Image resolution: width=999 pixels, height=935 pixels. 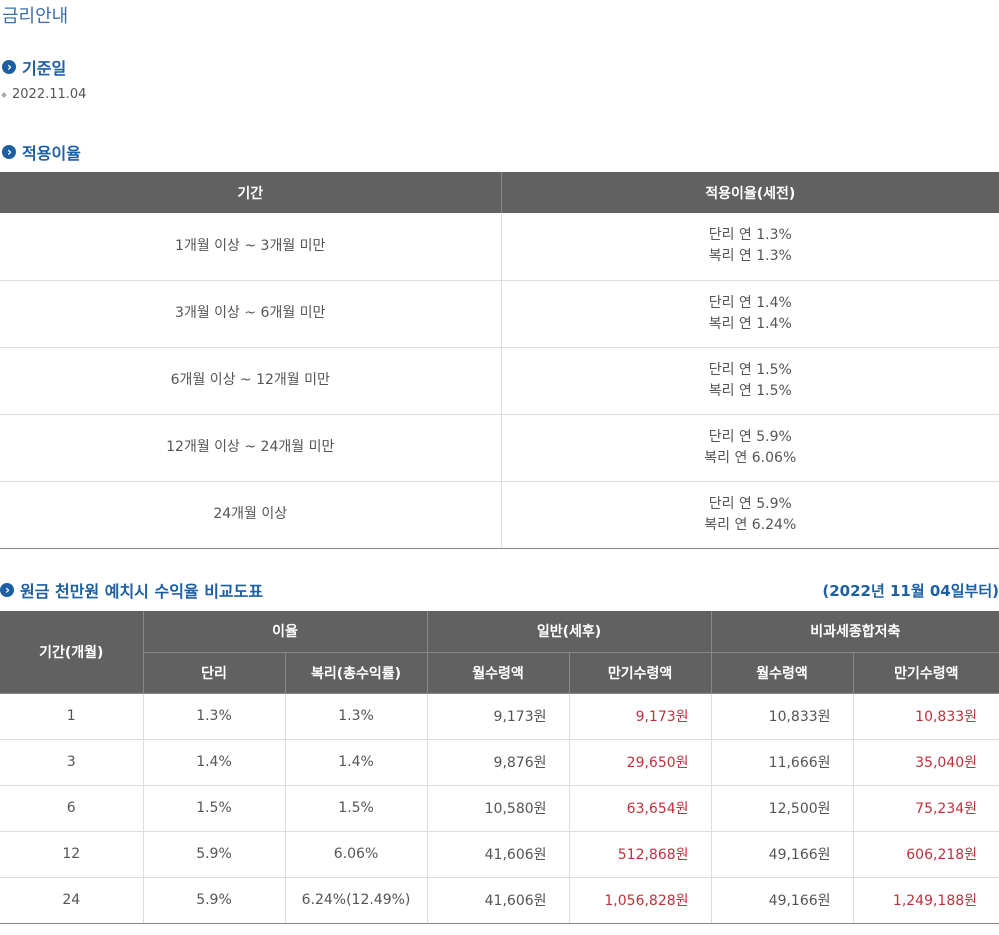 I want to click on rate-table-header: 기간 적용이율(세전), so click(x=499, y=192).